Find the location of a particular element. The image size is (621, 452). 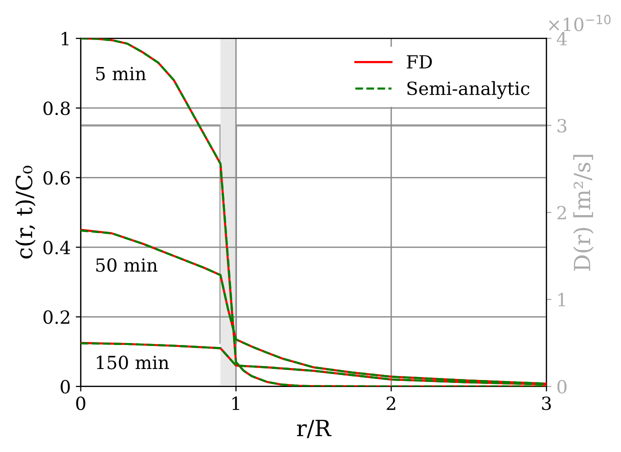

y2-axis-title: D(r) [m²/s] is located at coordinates (583, 212).